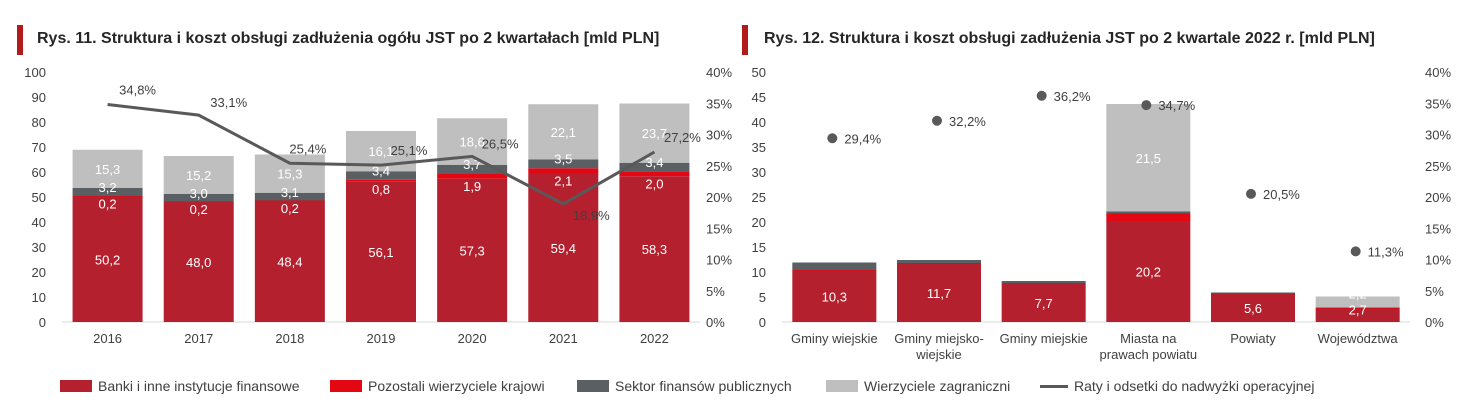  I want to click on chart2-label-banks: 10,3, so click(834, 296).